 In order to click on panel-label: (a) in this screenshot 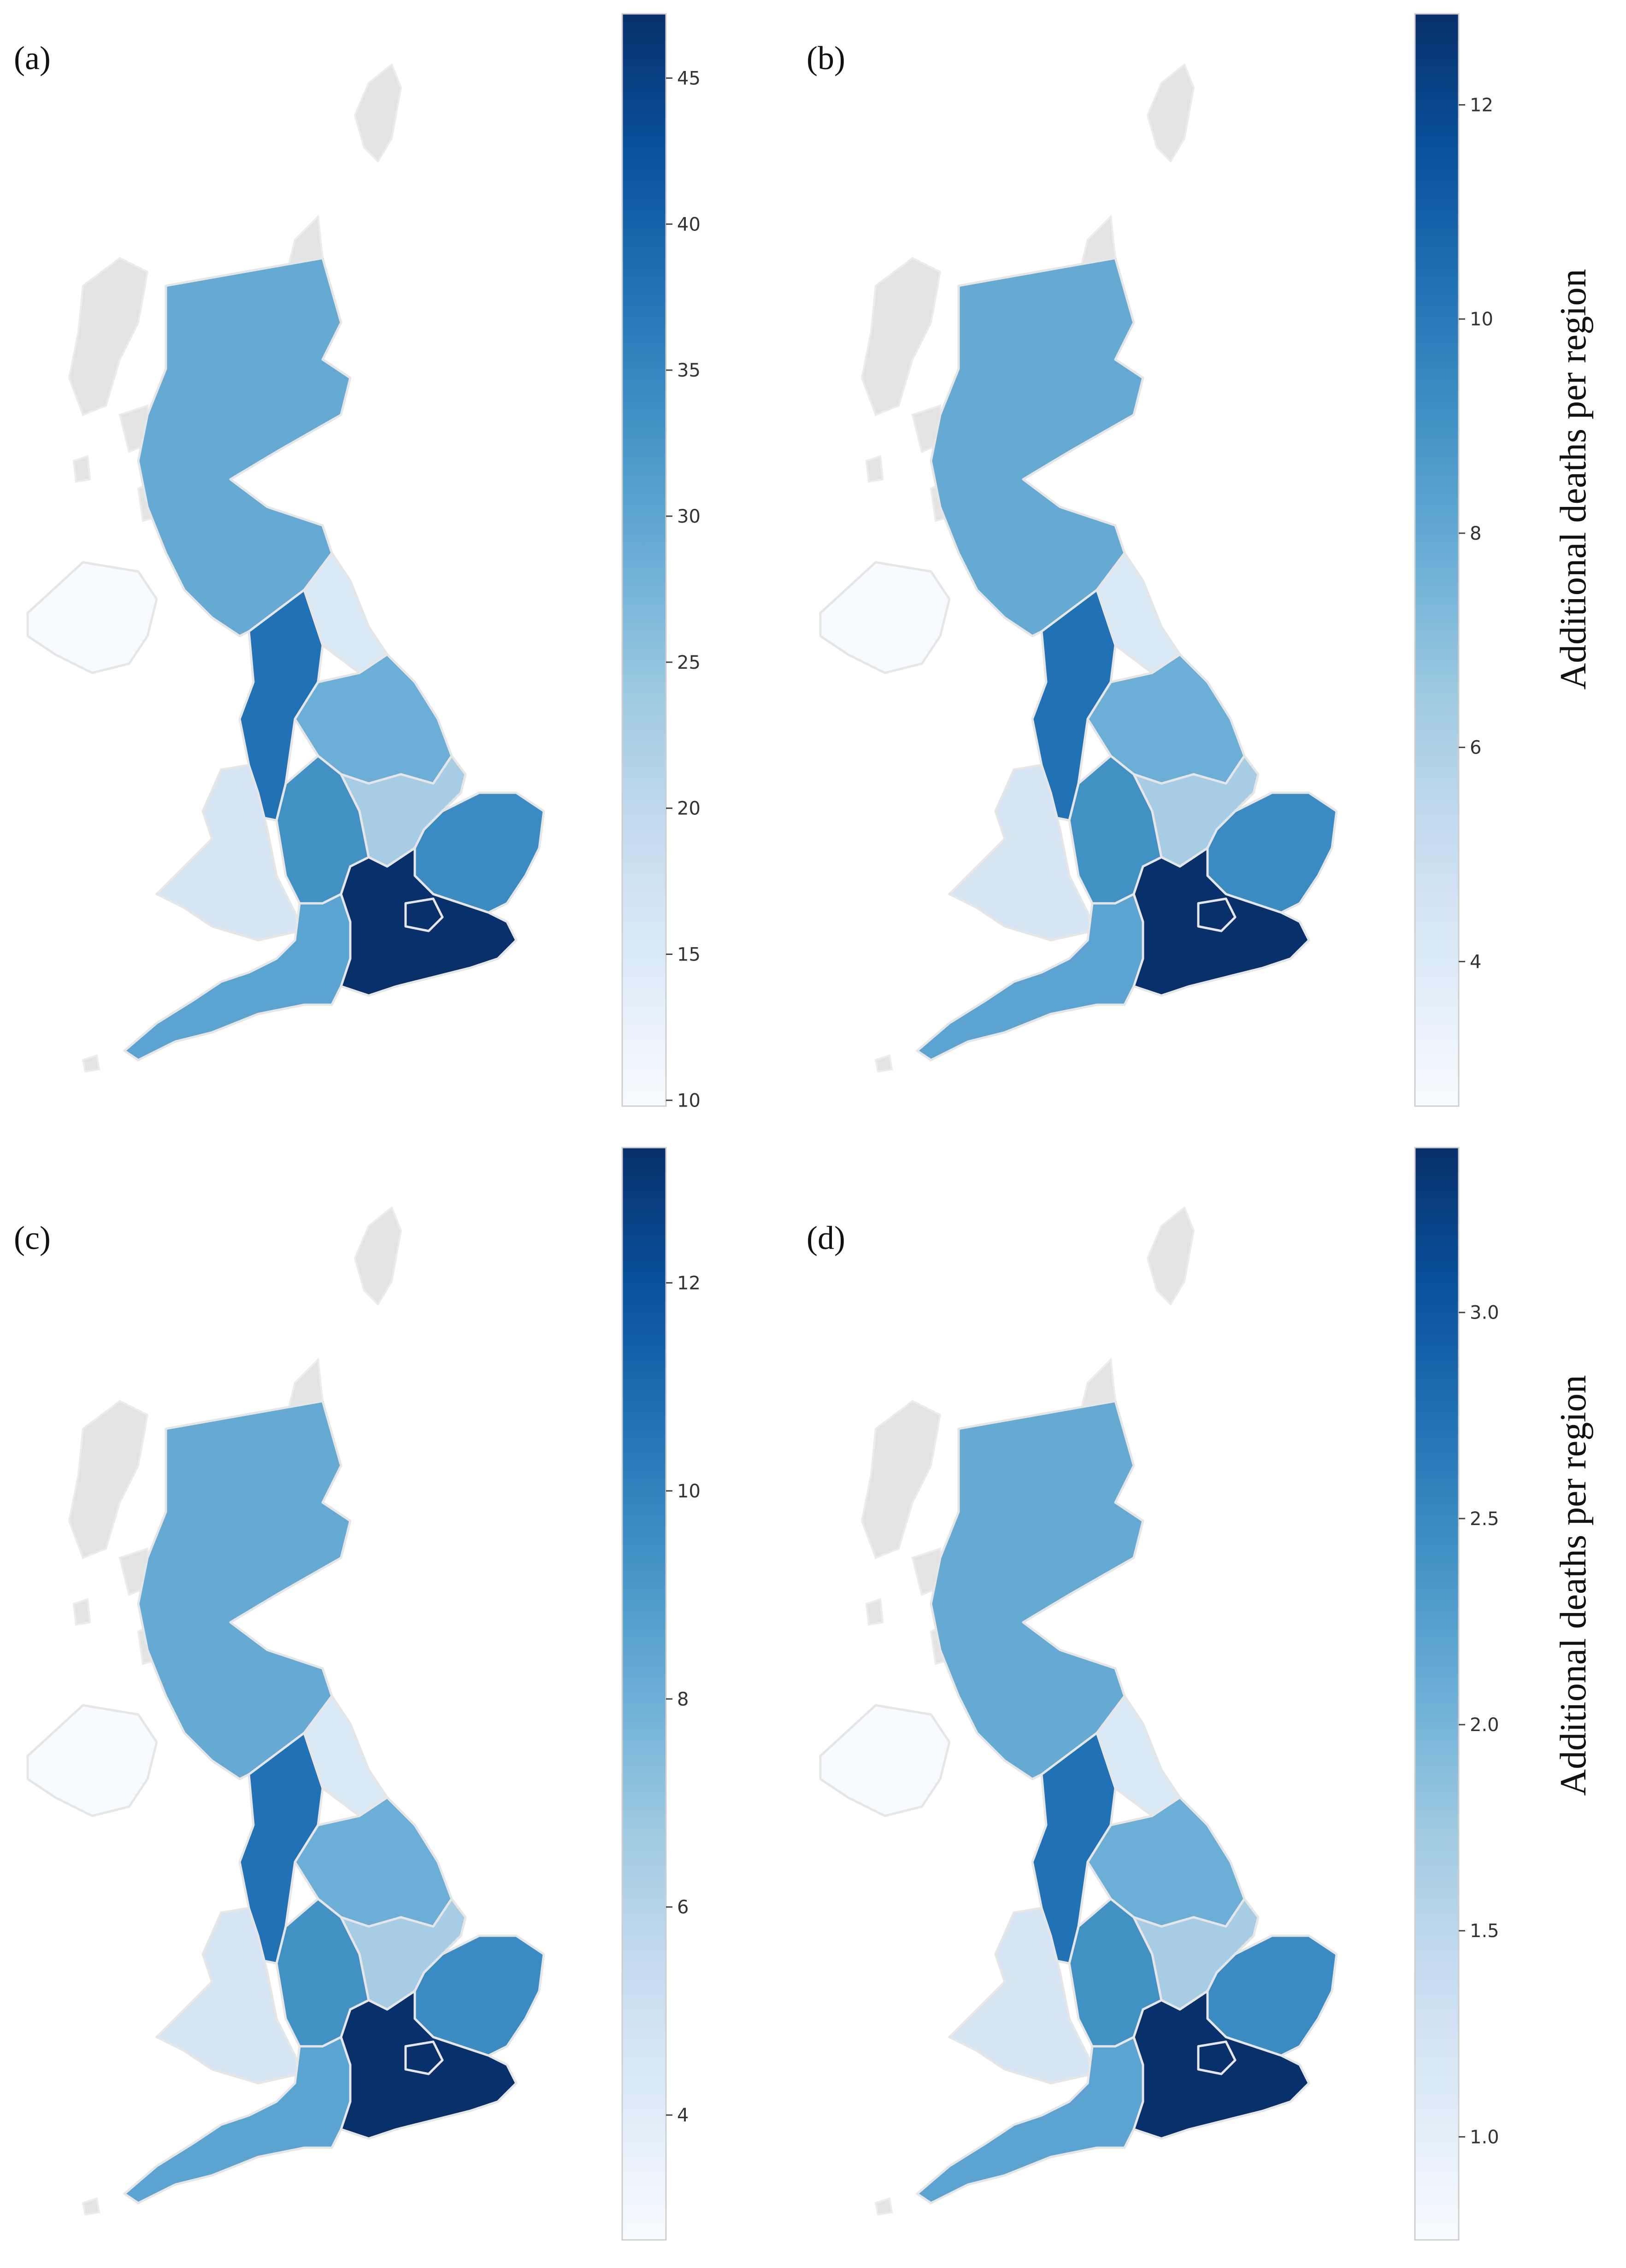, I will do `click(32, 58)`.